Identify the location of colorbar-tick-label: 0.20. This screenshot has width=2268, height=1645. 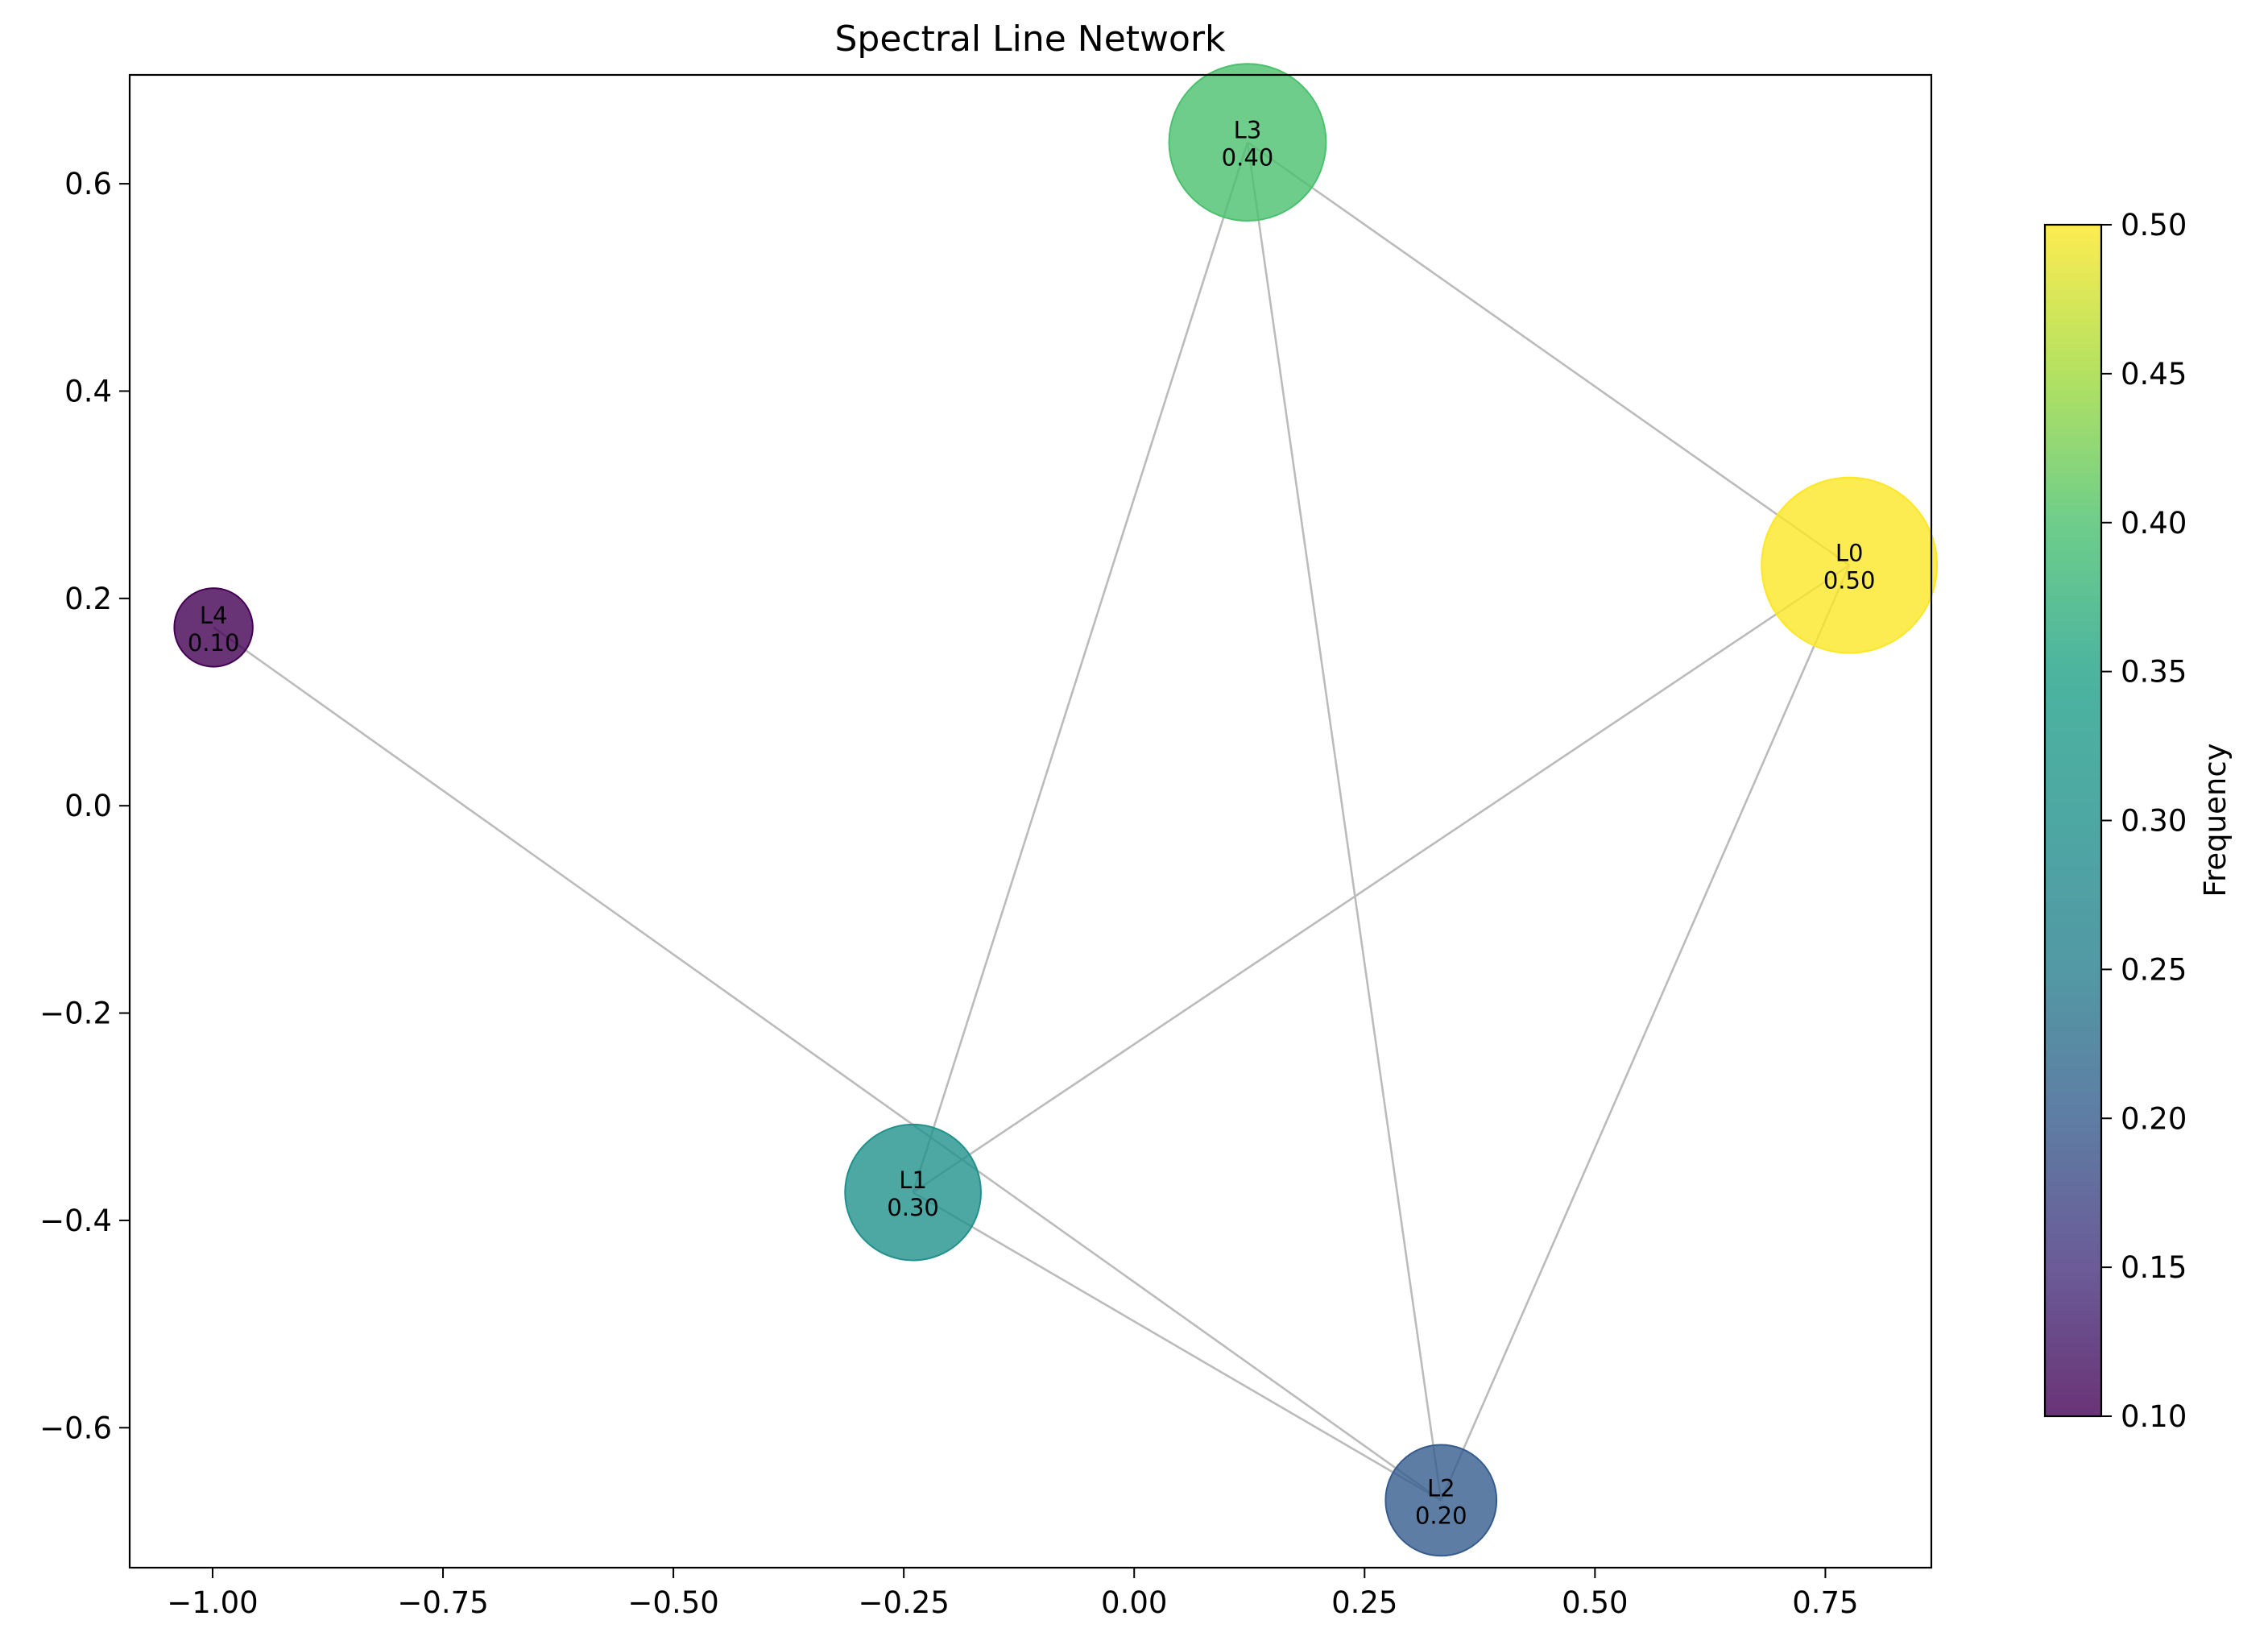
(2154, 1118).